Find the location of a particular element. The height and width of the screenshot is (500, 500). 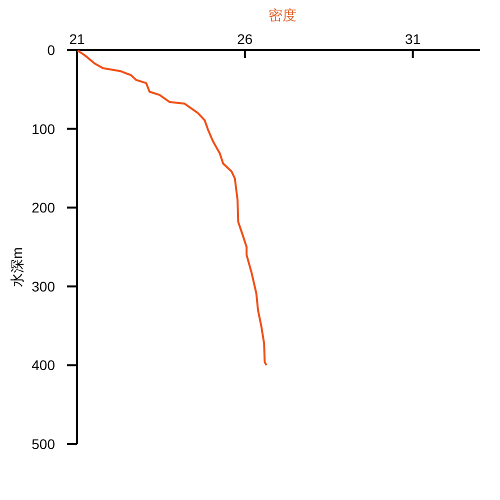

x-tick-label: 31 is located at coordinates (413, 39).